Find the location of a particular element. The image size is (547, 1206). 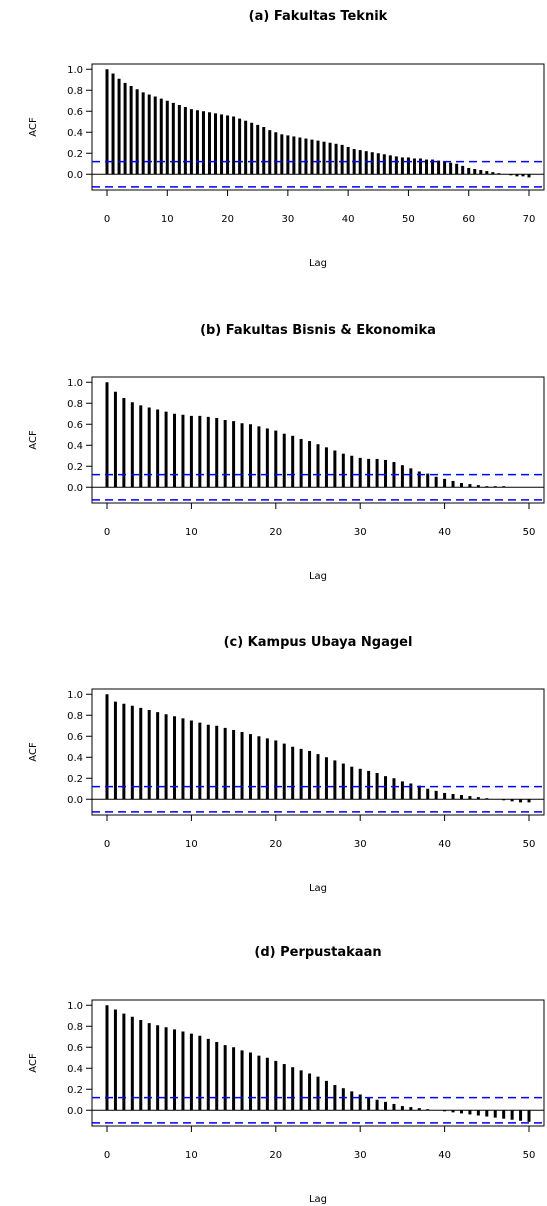

chart-title: (a) Fakultas Teknik is located at coordinates (318, 16).